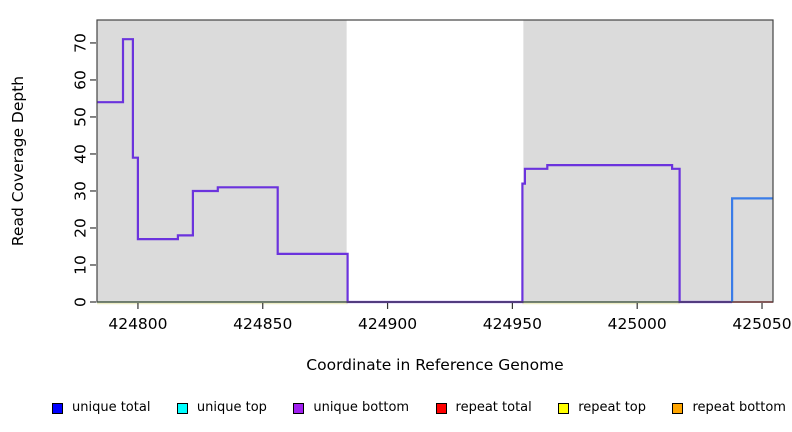  What do you see at coordinates (81, 43) in the screenshot?
I see `y-tick-label: 70` at bounding box center [81, 43].